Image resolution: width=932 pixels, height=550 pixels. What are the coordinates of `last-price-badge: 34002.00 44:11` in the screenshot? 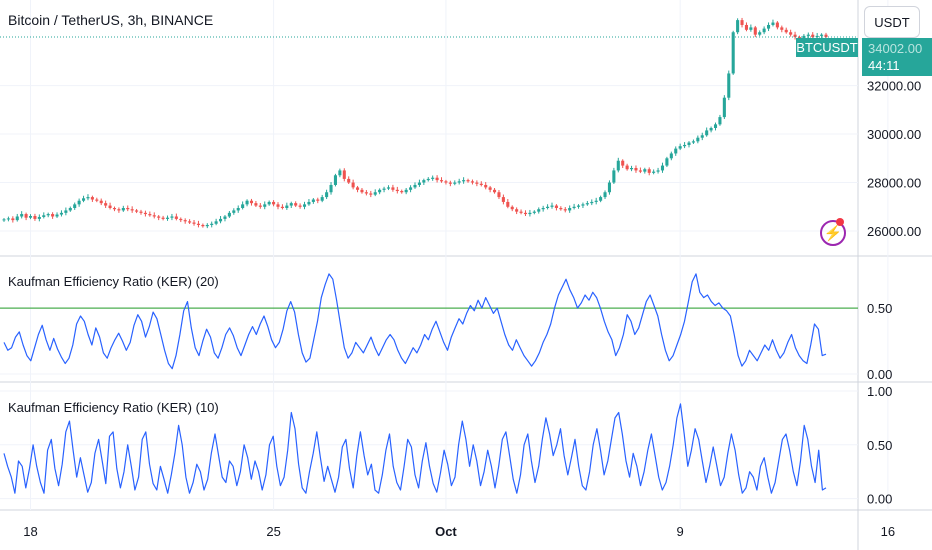 It's located at (897, 57).